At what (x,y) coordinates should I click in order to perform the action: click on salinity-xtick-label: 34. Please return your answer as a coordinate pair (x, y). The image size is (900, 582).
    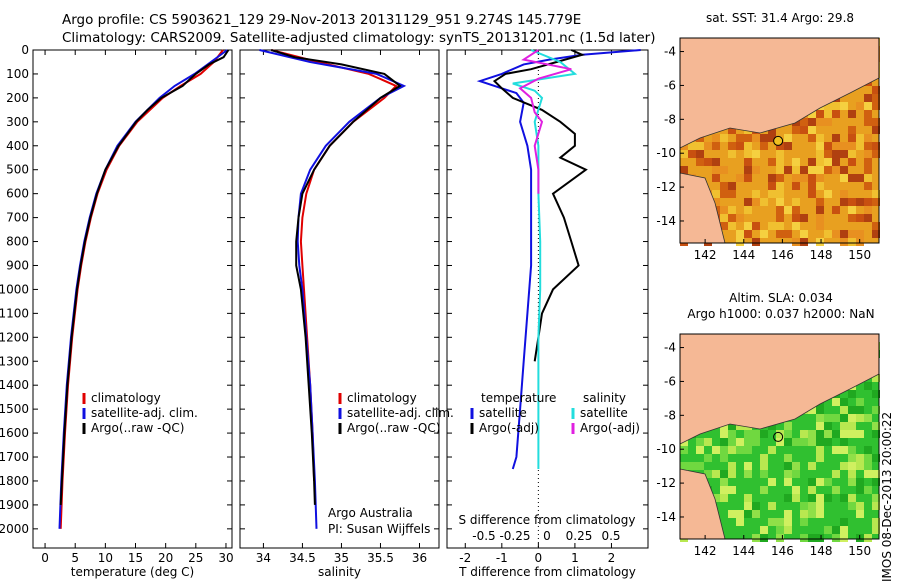
    Looking at the image, I should click on (263, 558).